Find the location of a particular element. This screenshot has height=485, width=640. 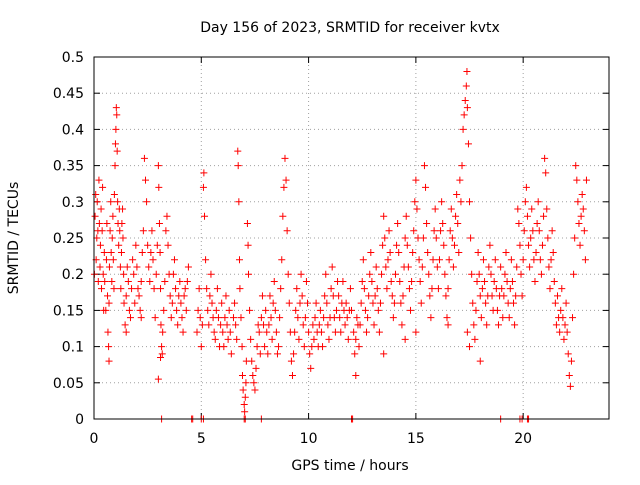

x-tick-label: 20 is located at coordinates (523, 439).